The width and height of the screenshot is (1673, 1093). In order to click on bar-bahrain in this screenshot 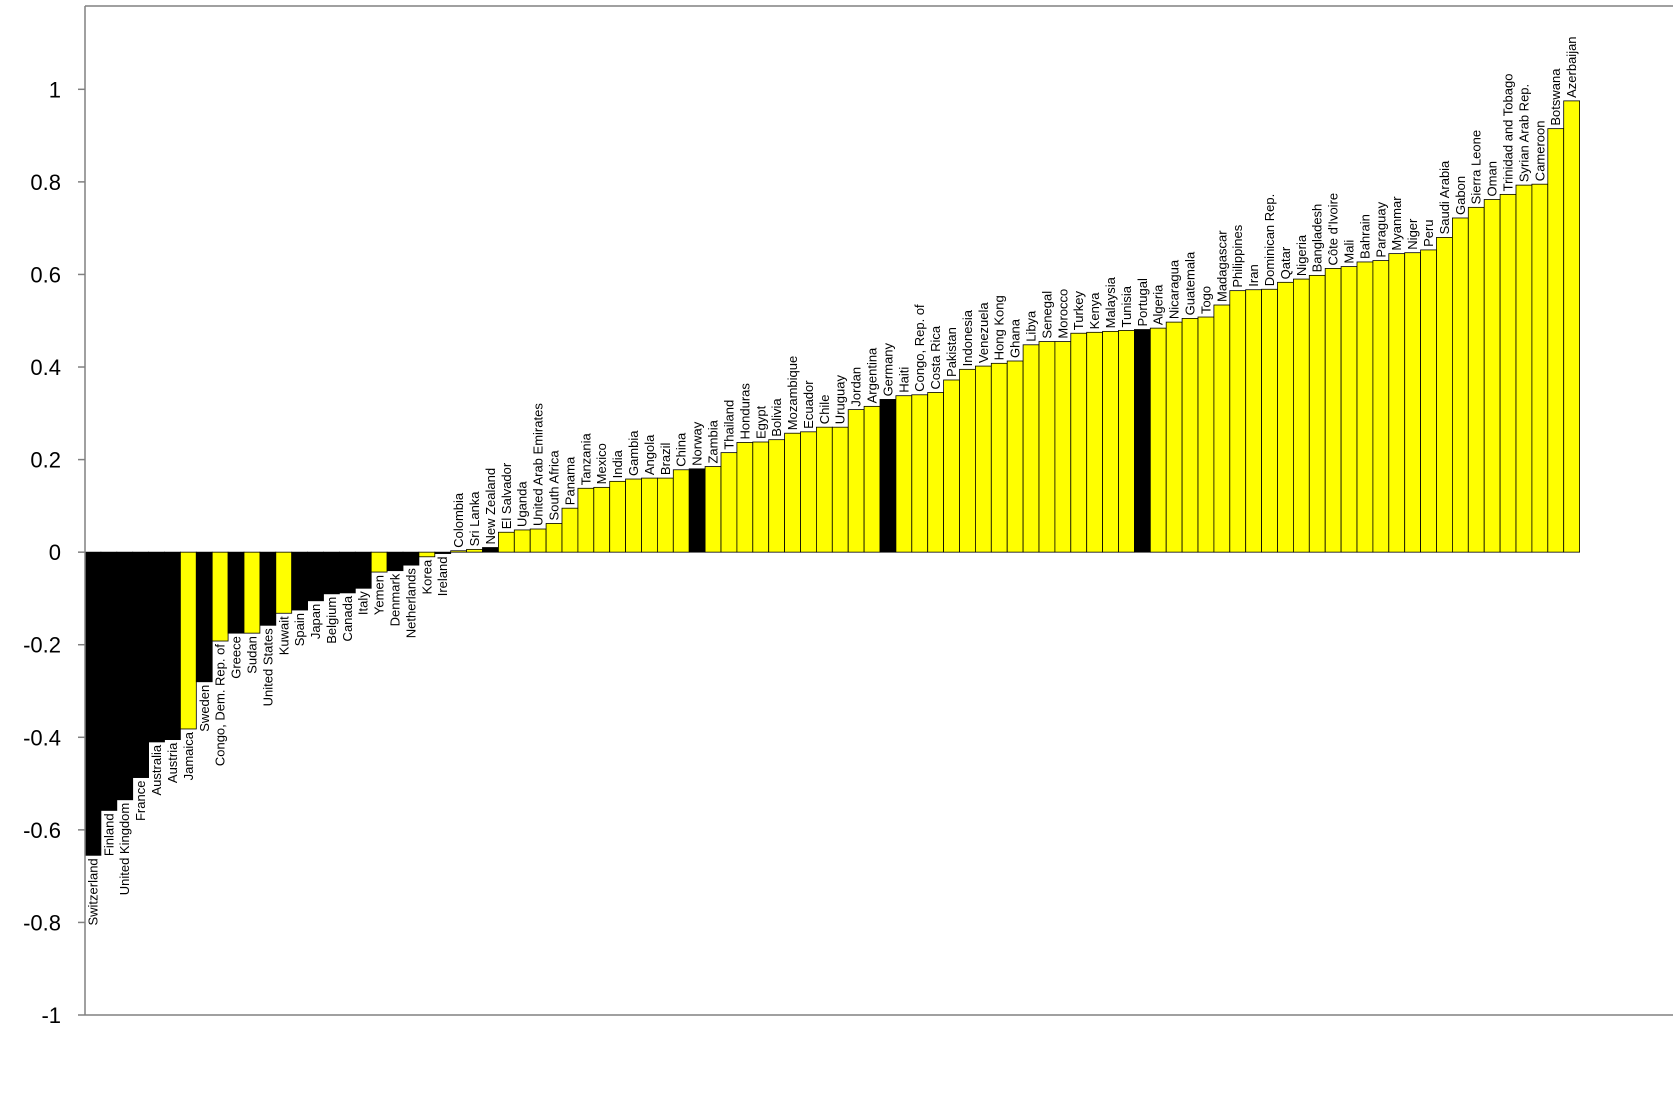, I will do `click(1365, 407)`.